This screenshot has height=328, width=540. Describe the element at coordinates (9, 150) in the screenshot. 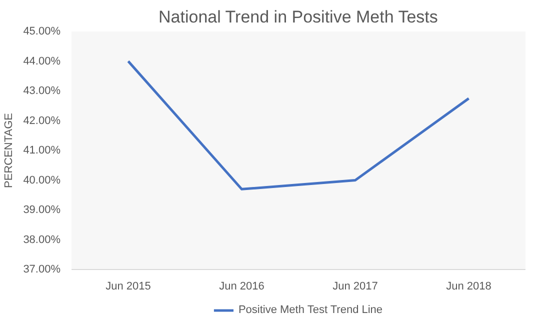

I see `y-axis-title: PERCENTAGE` at that location.